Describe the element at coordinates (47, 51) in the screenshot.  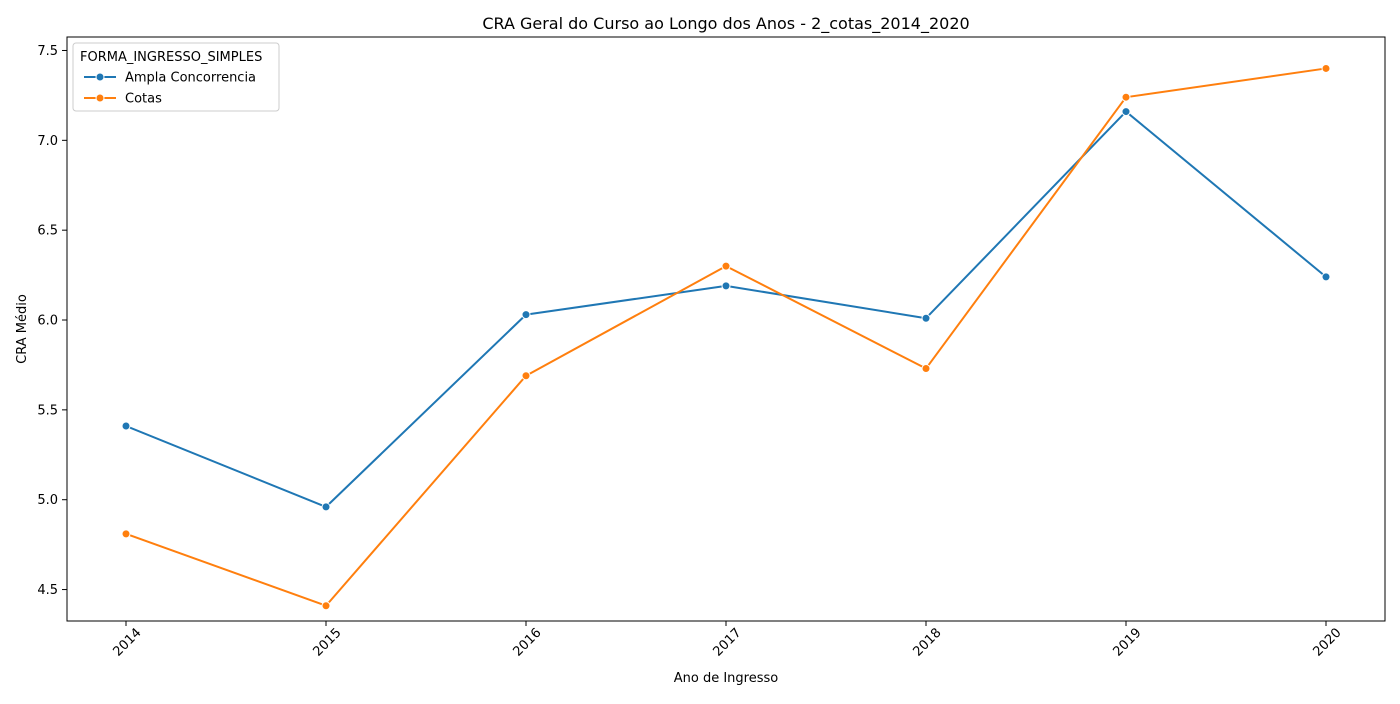
I see `y-tick-label: 7.5` at that location.